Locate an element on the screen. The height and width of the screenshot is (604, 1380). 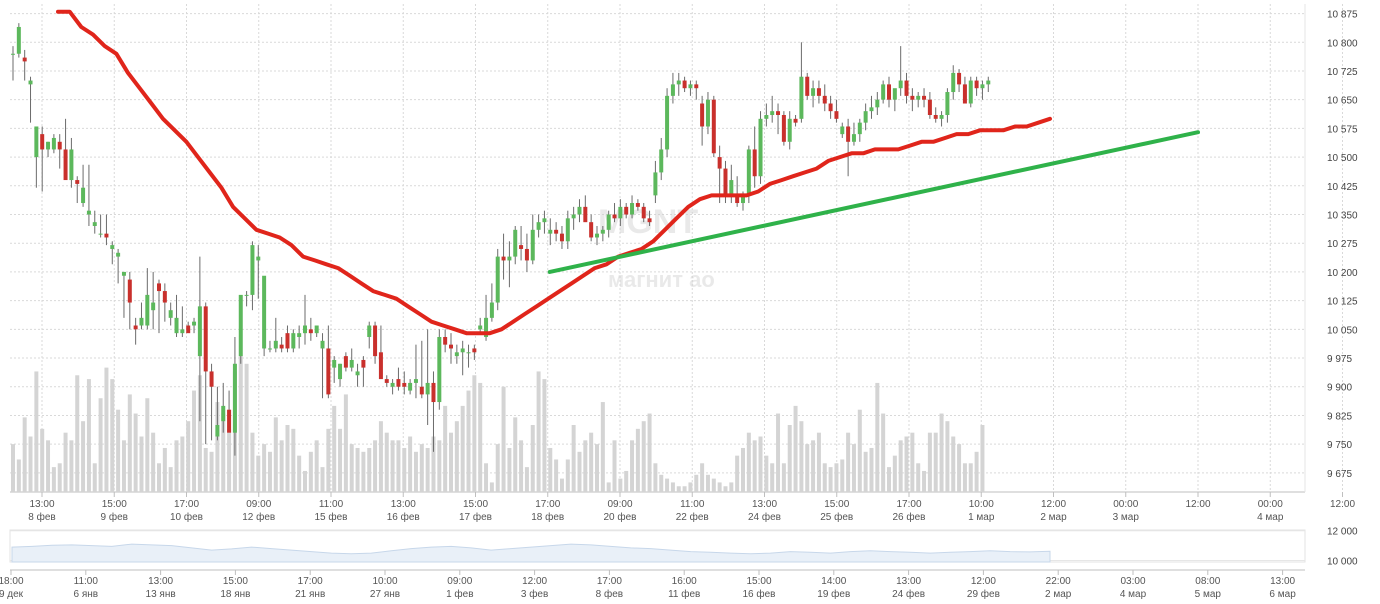
navigator-x-tick-date: 3 фев is located at coordinates (534, 594).